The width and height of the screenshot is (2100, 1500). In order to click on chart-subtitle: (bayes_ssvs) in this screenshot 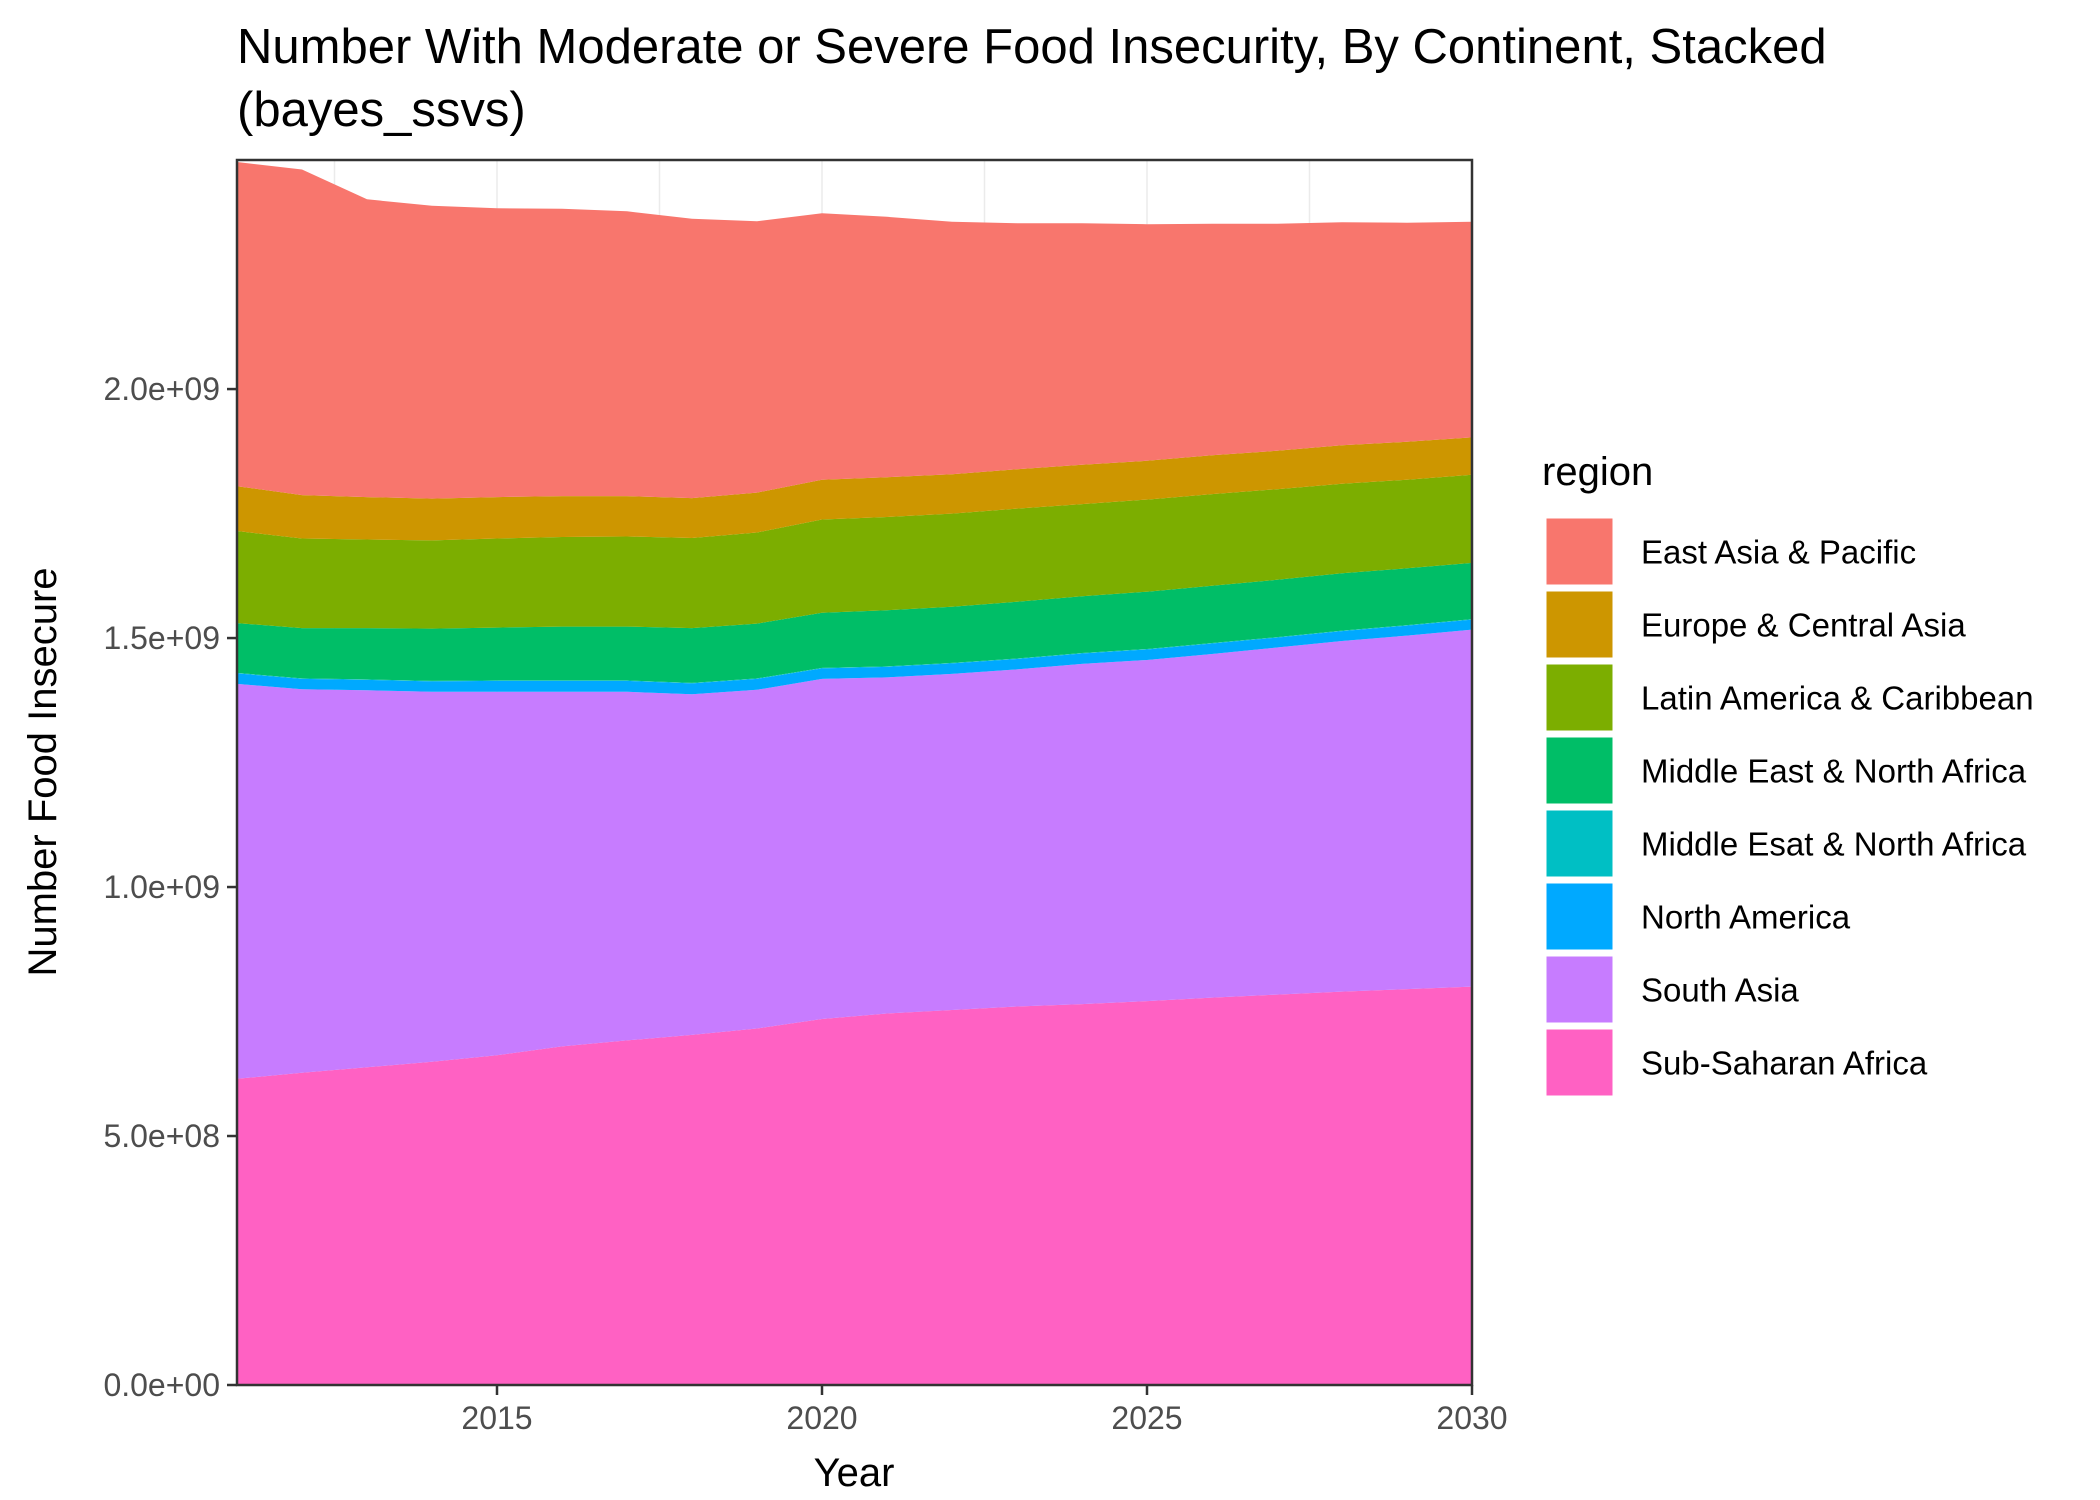, I will do `click(381, 110)`.